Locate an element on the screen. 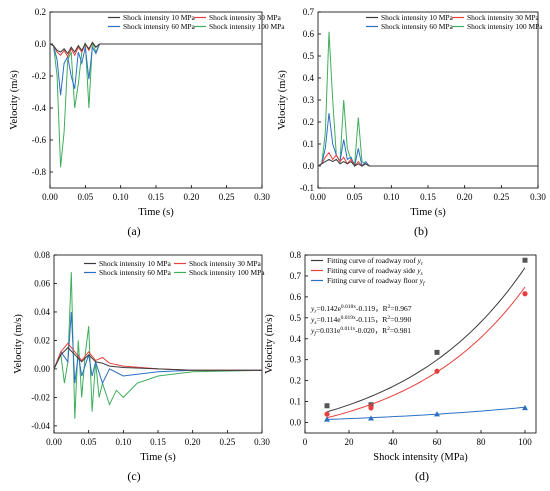 The image size is (550, 491). legend-entry: Fitting curve of roadway side ys is located at coordinates (375, 271).